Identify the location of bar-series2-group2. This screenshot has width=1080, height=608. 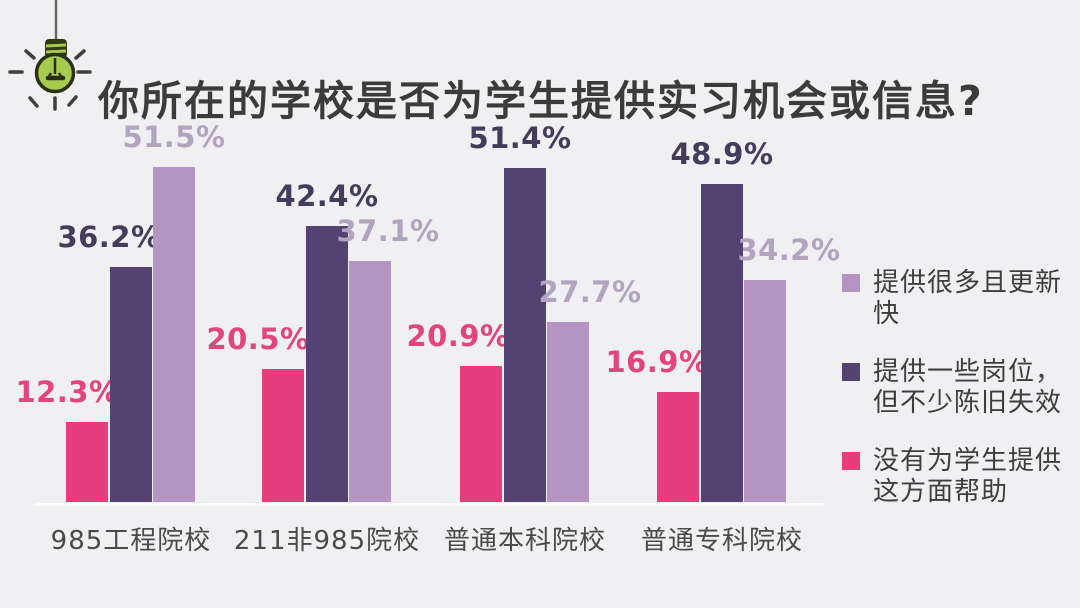
(568, 411).